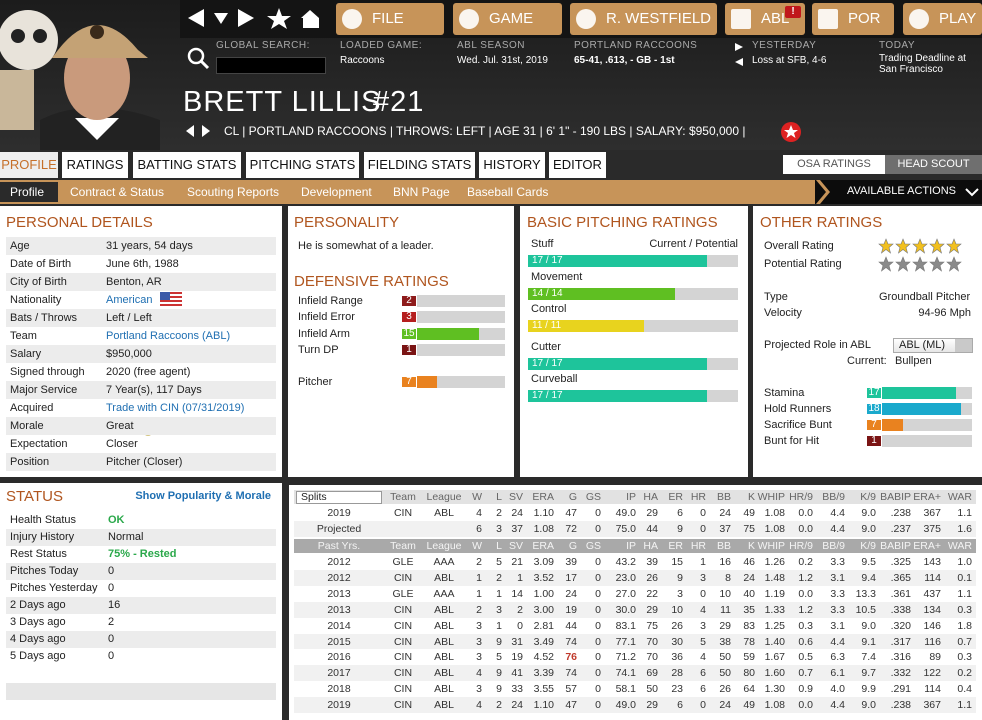 This screenshot has width=982, height=720. What do you see at coordinates (409, 333) in the screenshot?
I see `rating-value: 15` at bounding box center [409, 333].